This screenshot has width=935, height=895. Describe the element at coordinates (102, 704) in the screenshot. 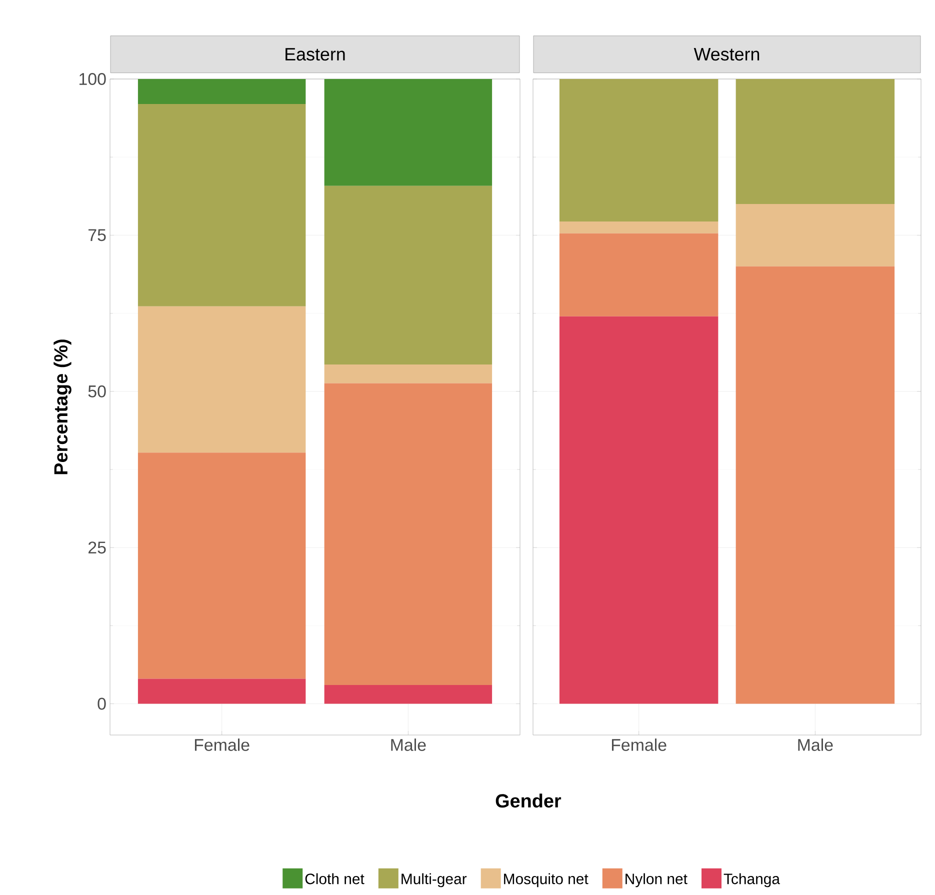

I see `y-tick-label: 0` at that location.